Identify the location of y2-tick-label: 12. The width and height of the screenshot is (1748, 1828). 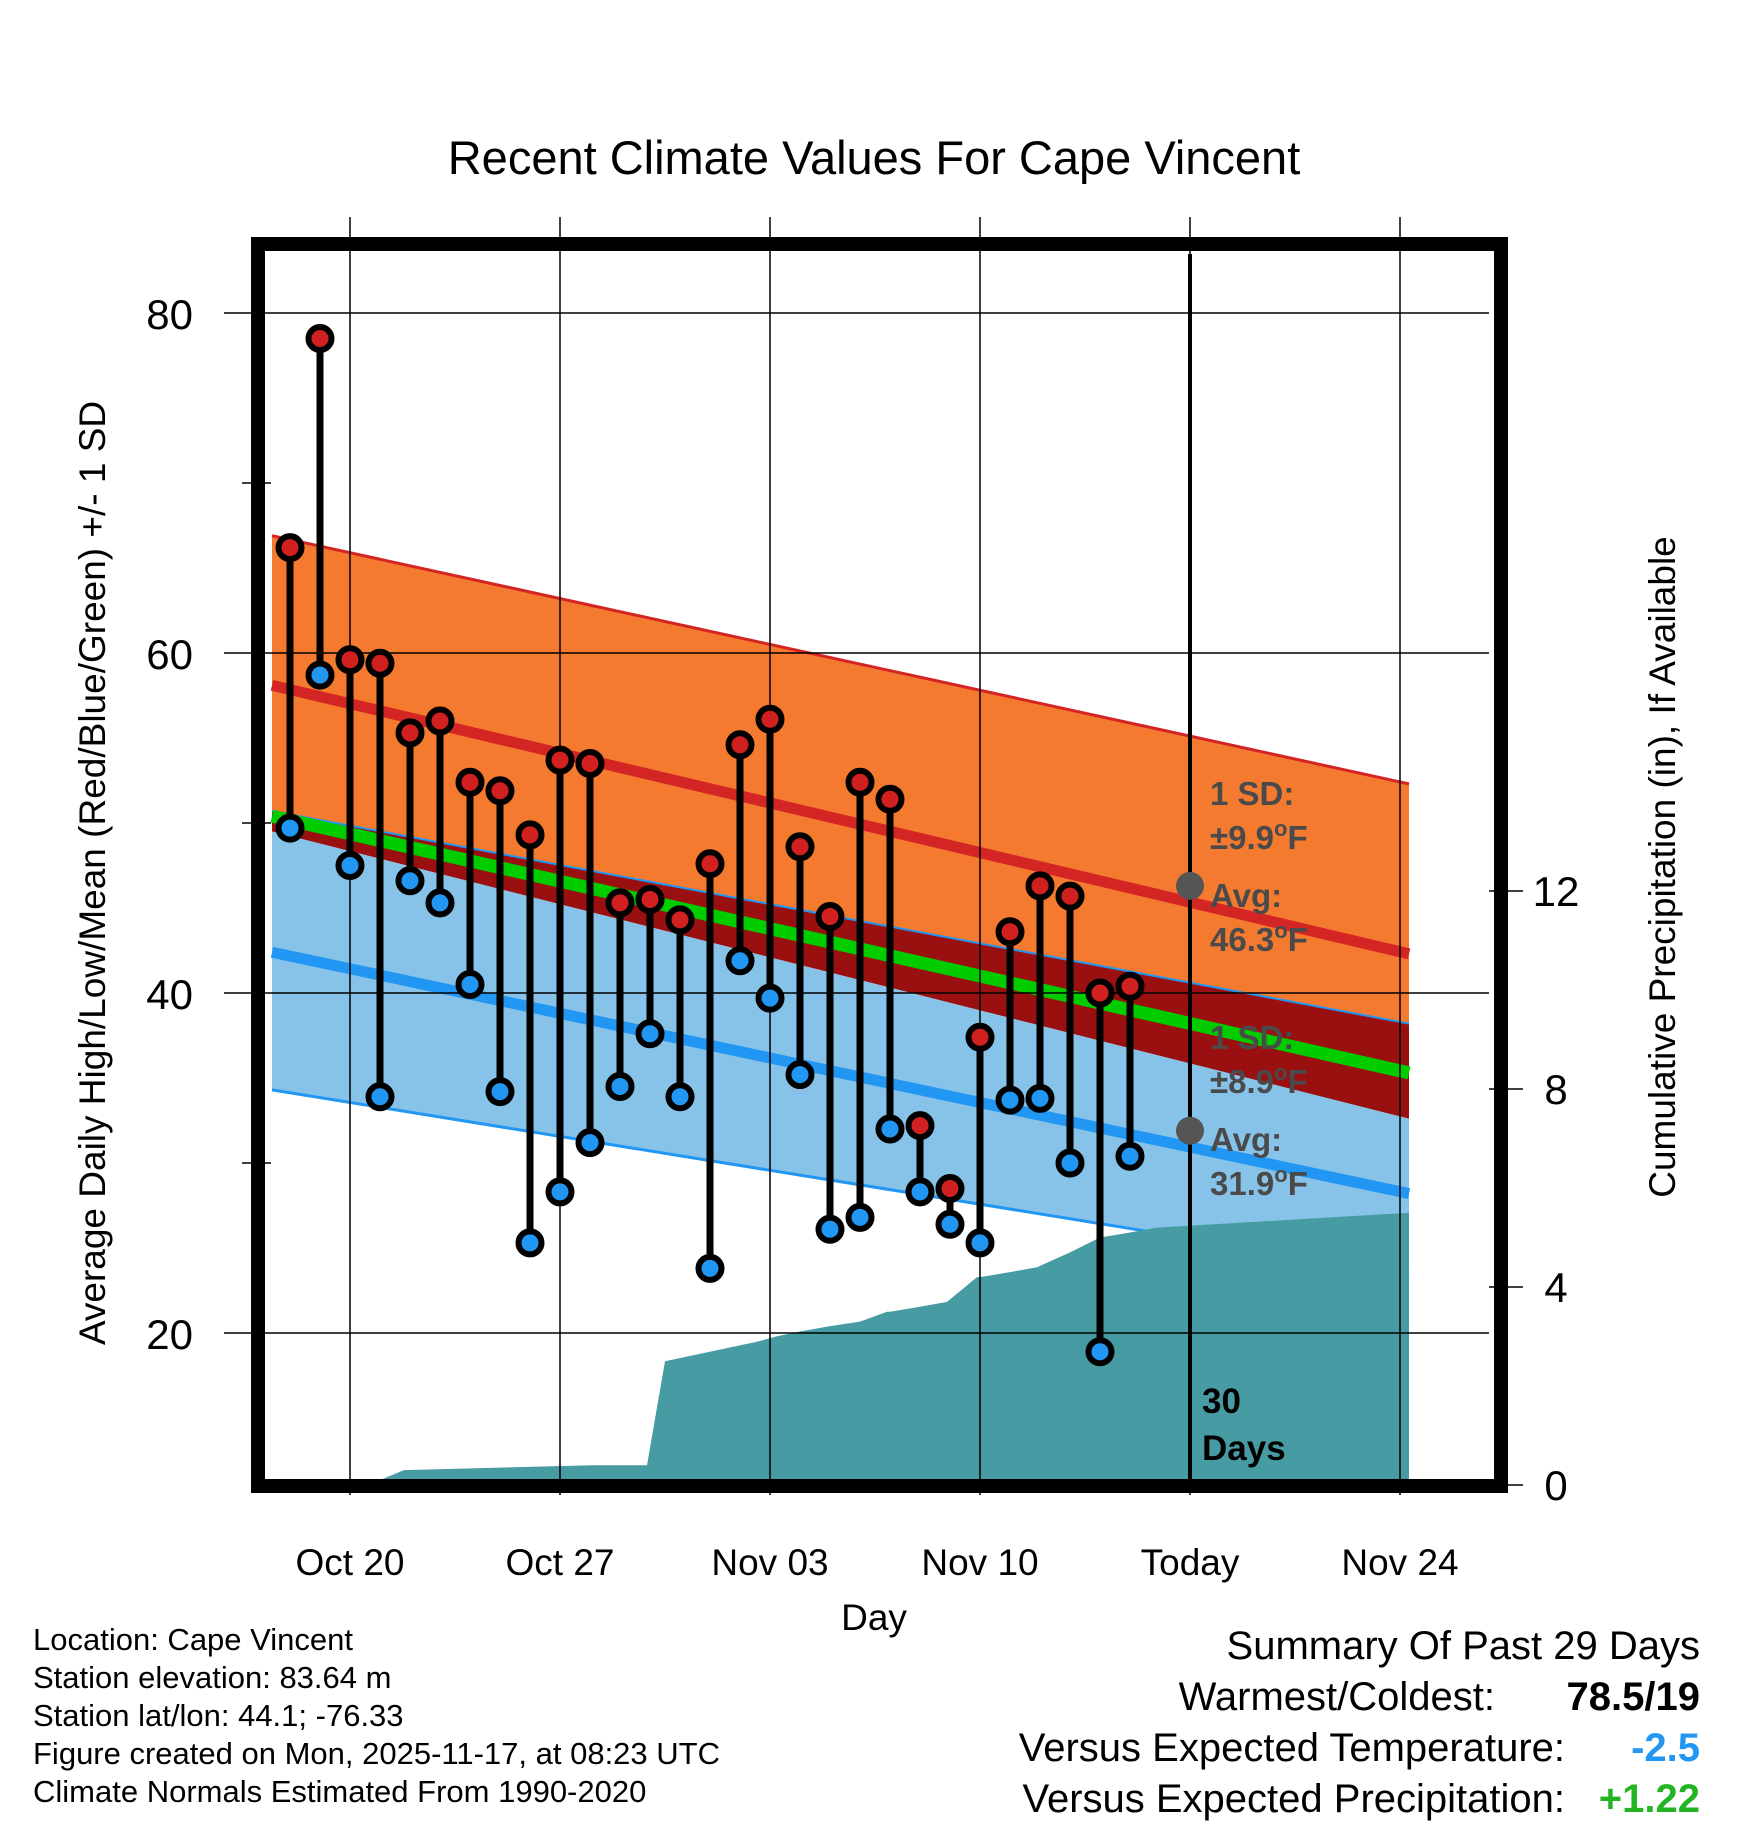
(1556, 891).